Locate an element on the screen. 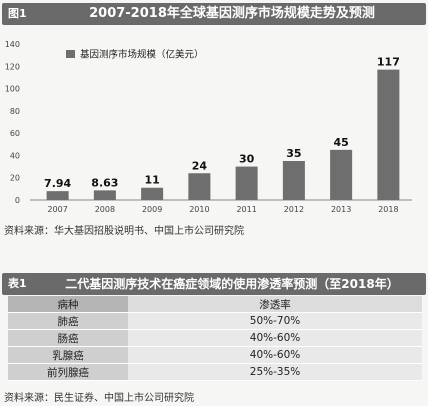  bar-value-label: 35 is located at coordinates (293, 153).